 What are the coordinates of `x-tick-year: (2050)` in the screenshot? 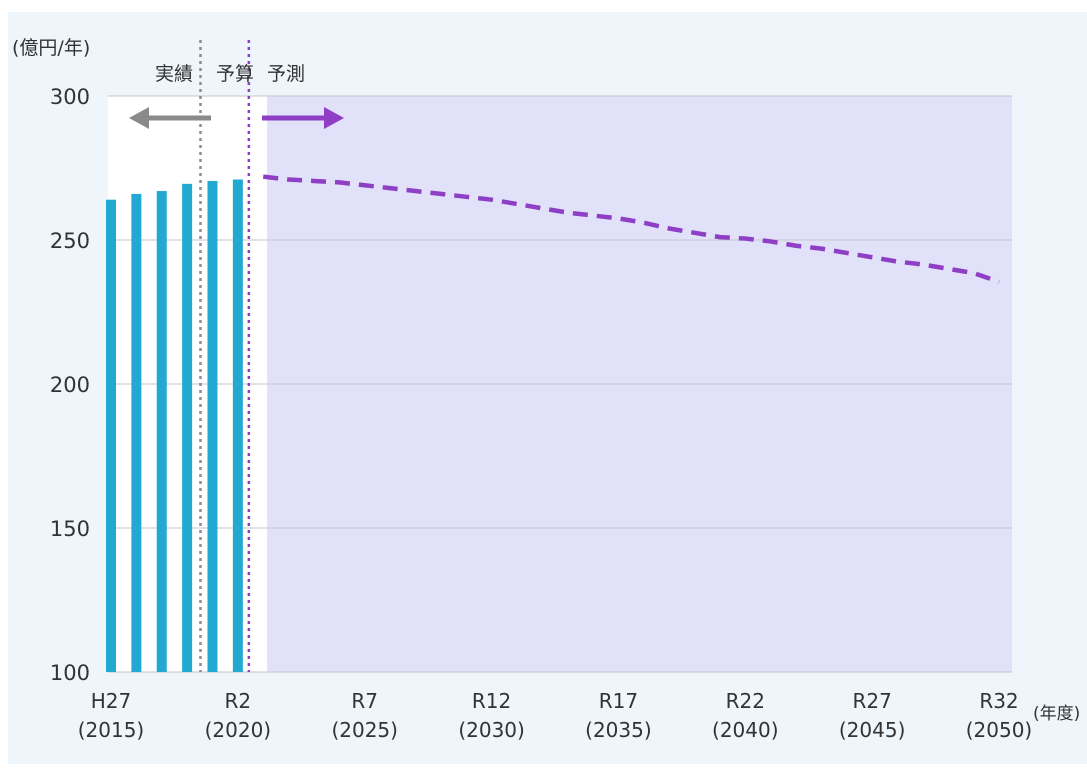 It's located at (999, 730).